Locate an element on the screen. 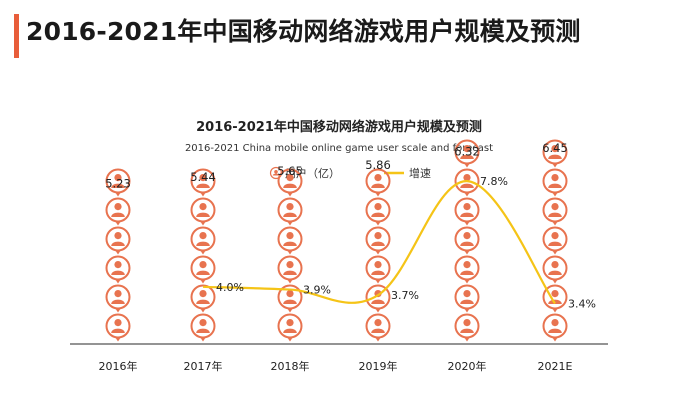  bar-value-label: 5.86 is located at coordinates (378, 165).